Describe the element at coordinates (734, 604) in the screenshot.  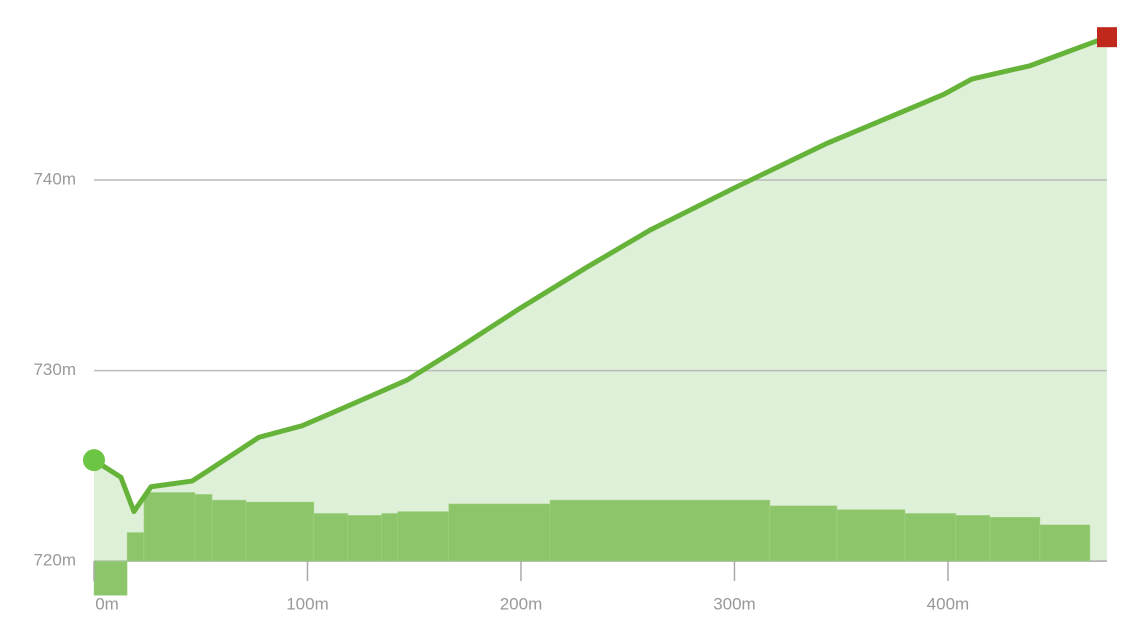
I see `x-tick-label: 300m` at that location.